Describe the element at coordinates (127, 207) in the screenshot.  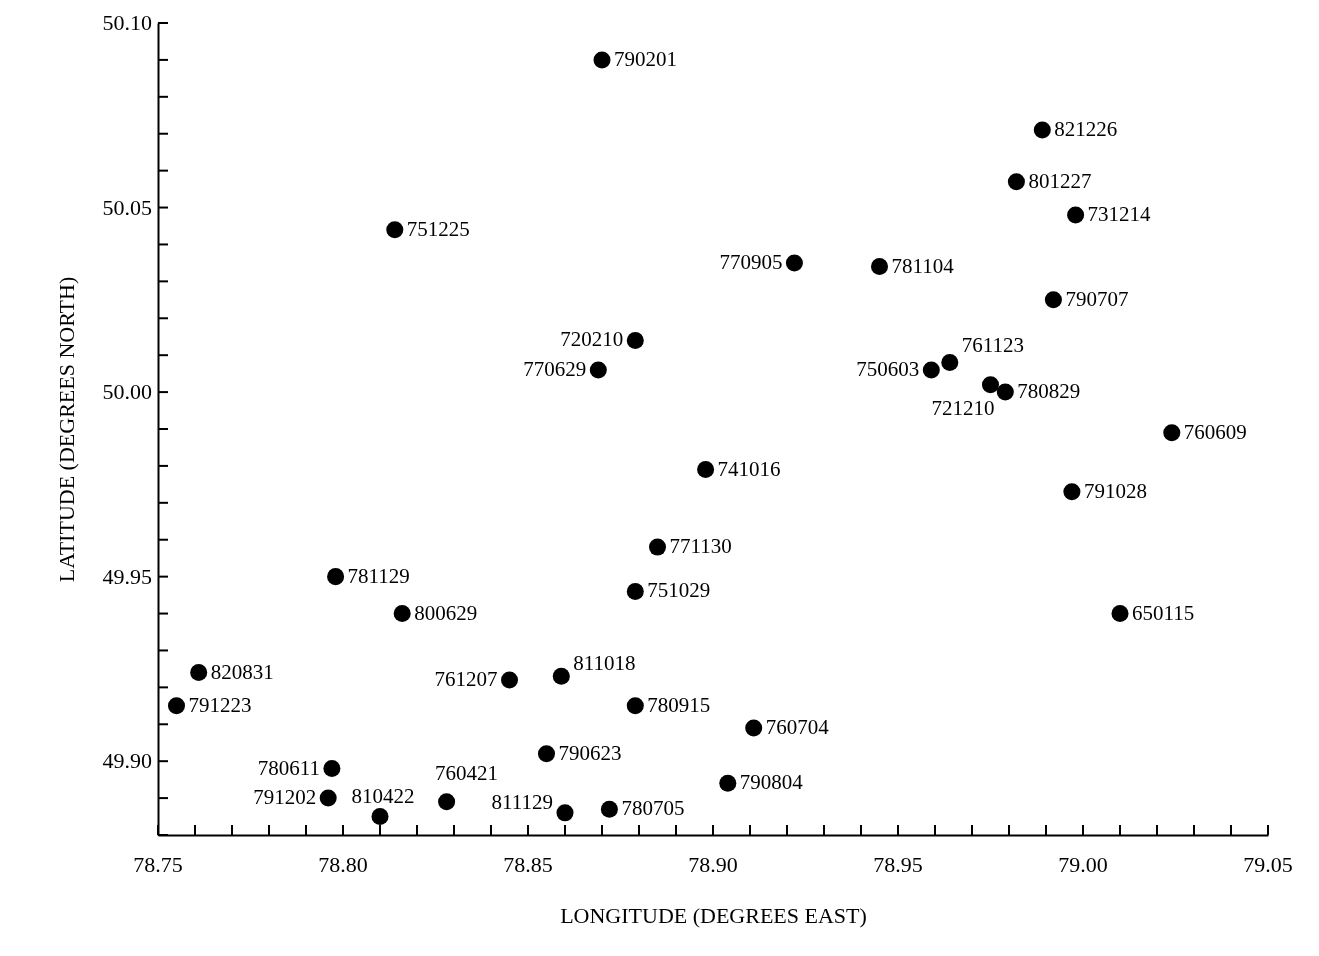
I see `y-tick-label: 50.05` at that location.